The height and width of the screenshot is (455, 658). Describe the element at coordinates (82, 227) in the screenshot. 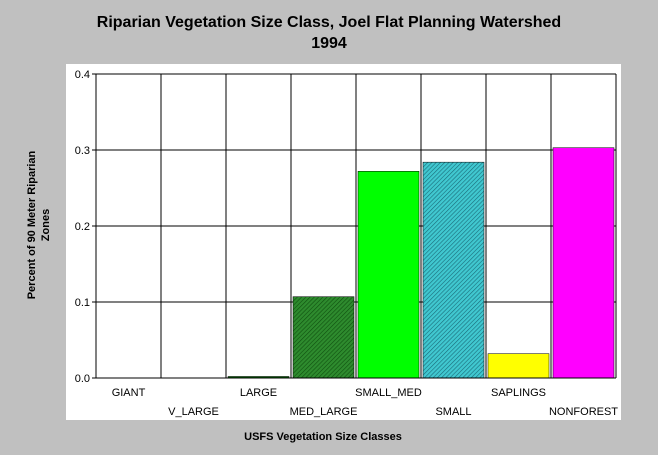

I see `y-tick-label: 0.2` at that location.